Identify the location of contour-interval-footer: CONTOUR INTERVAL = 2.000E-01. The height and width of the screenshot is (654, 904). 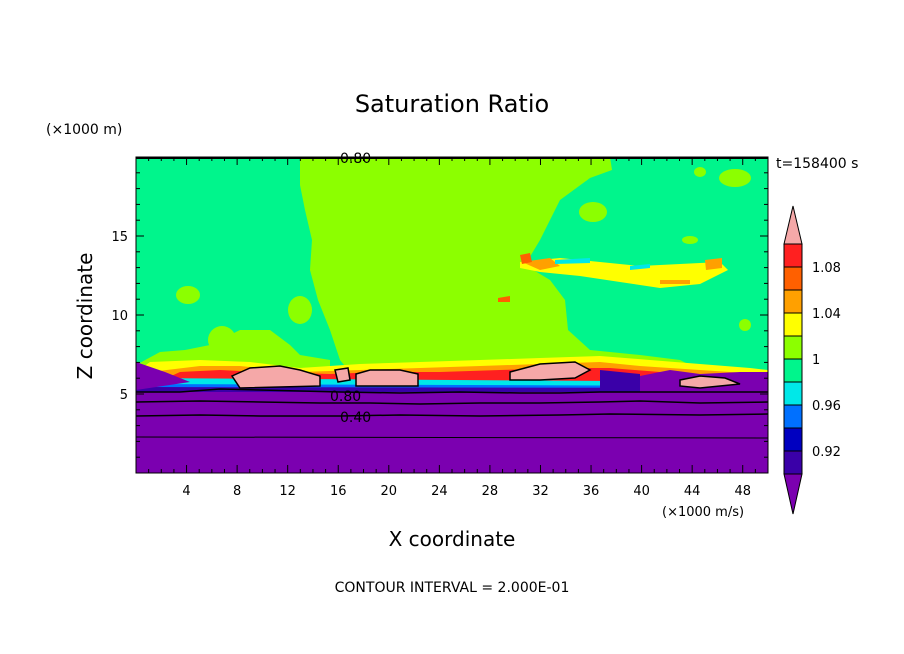
(452, 588).